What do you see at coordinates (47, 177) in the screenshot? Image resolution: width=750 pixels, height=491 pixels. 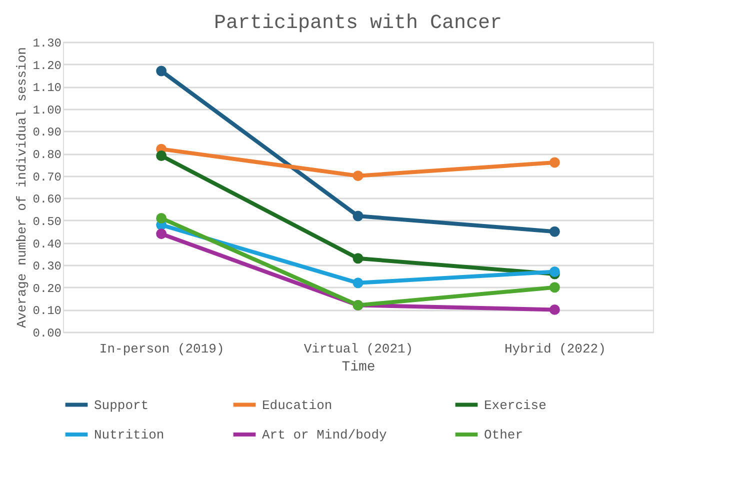 I see `y-tick-label: 0.70` at bounding box center [47, 177].